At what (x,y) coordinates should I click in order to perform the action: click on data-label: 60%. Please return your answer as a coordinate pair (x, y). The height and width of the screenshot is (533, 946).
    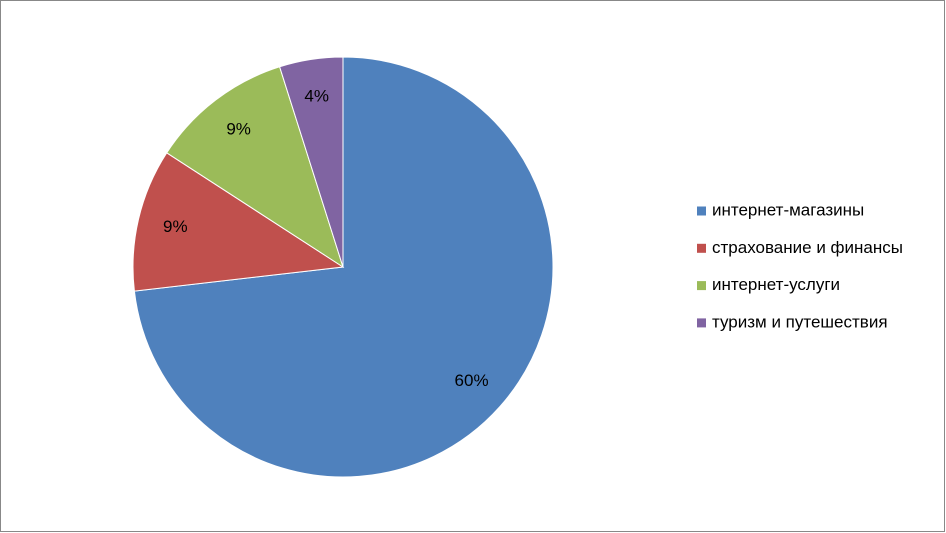
    Looking at the image, I should click on (472, 380).